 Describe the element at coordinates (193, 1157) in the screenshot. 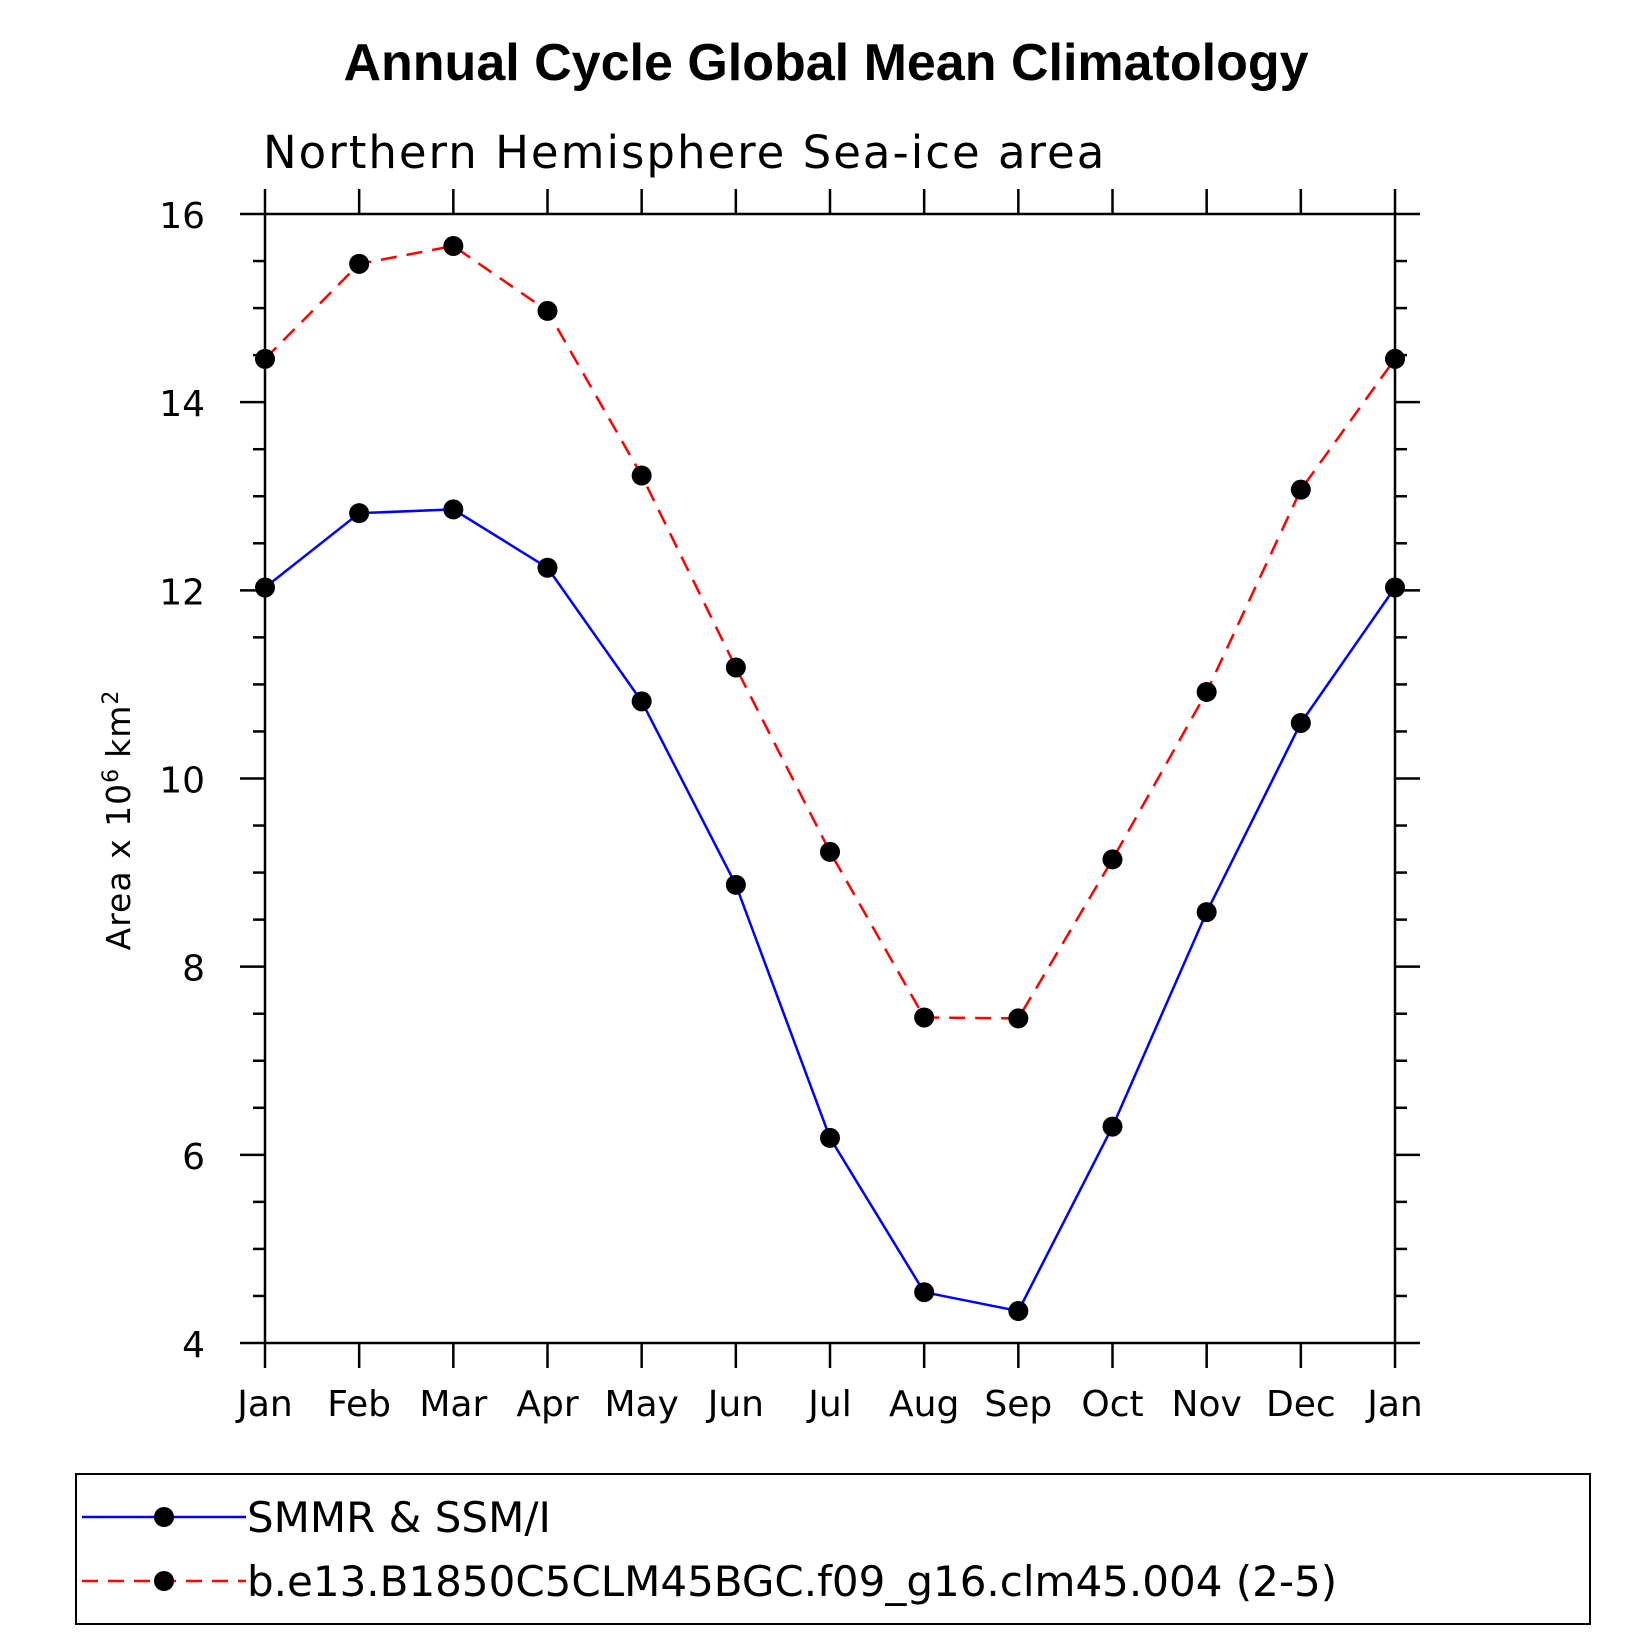

I see `y-tick-label: 6` at that location.